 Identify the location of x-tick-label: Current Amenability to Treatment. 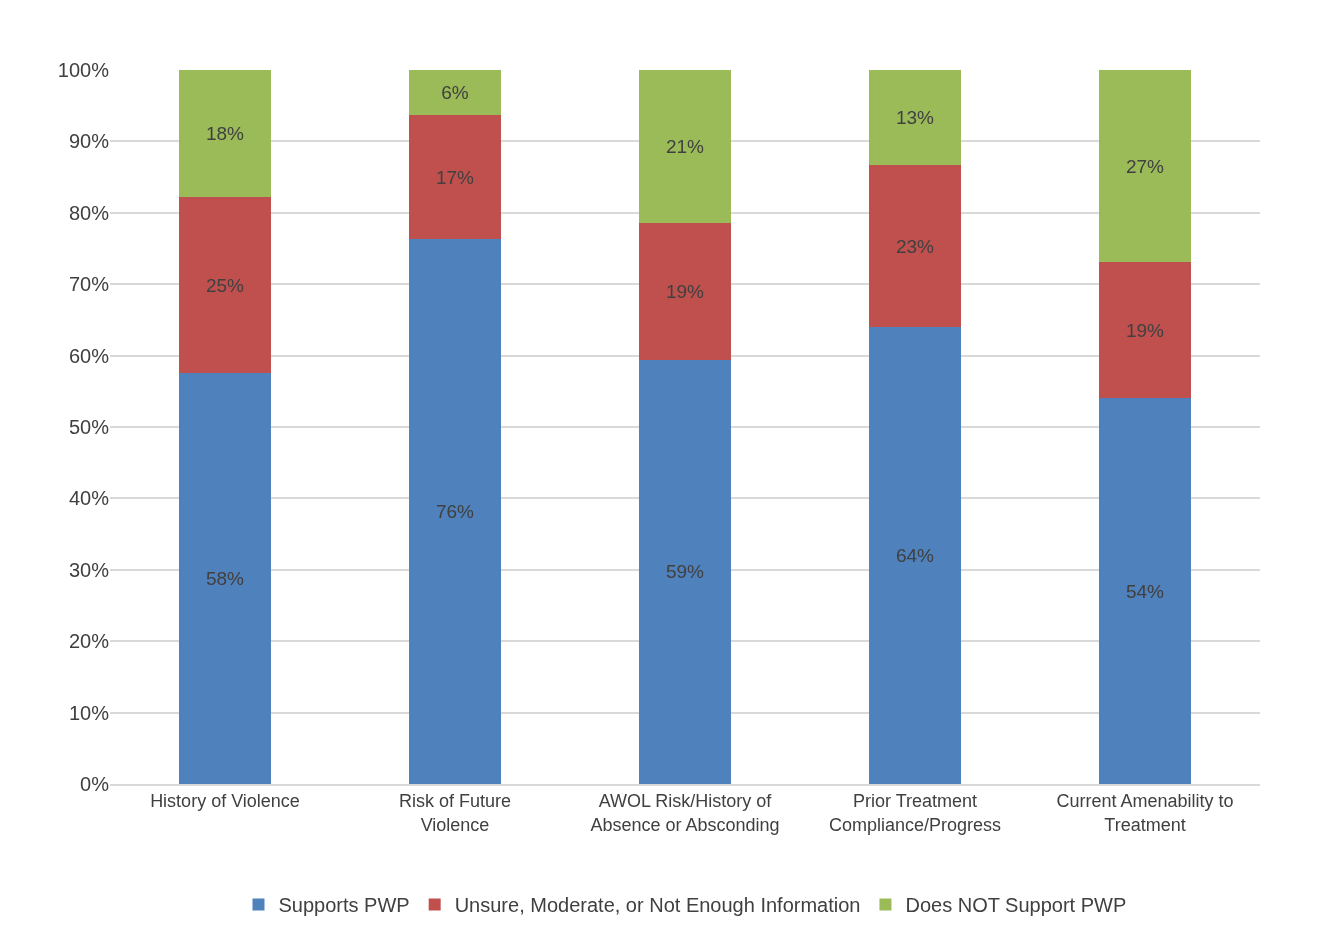
(1145, 813).